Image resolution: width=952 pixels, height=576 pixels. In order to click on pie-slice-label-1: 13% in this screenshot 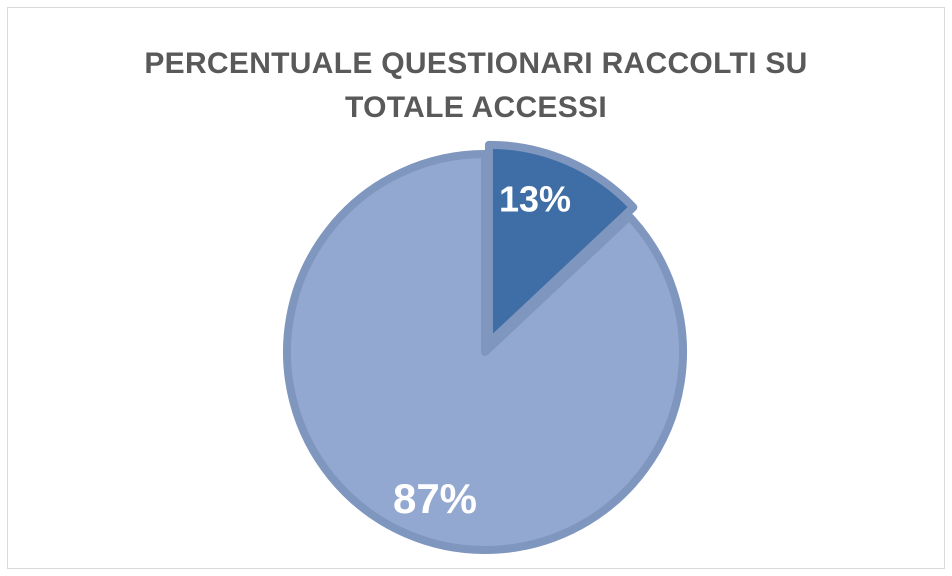, I will do `click(535, 199)`.